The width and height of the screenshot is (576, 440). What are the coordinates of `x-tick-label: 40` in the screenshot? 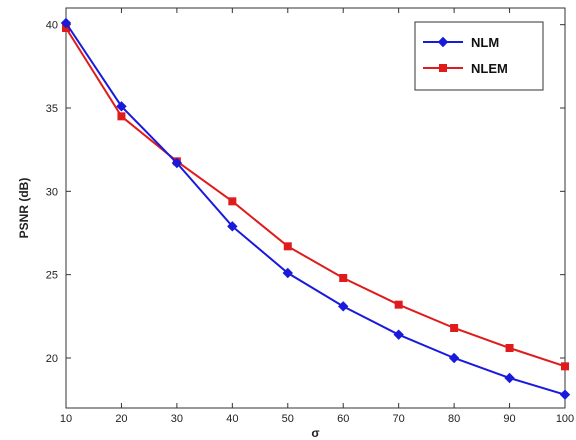 It's located at (232, 419).